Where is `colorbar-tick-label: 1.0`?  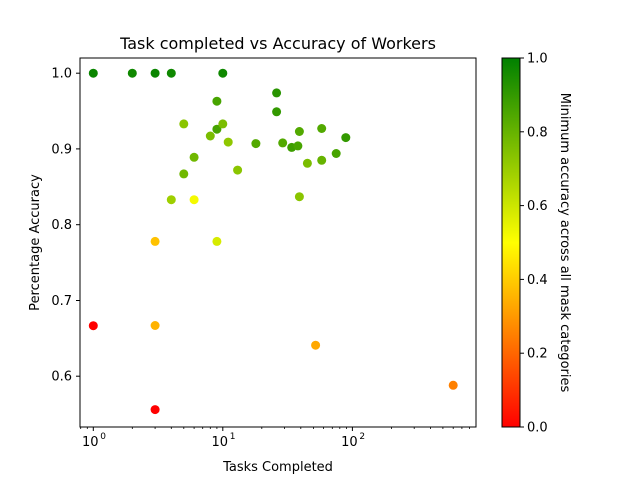 colorbar-tick-label: 1.0 is located at coordinates (537, 59).